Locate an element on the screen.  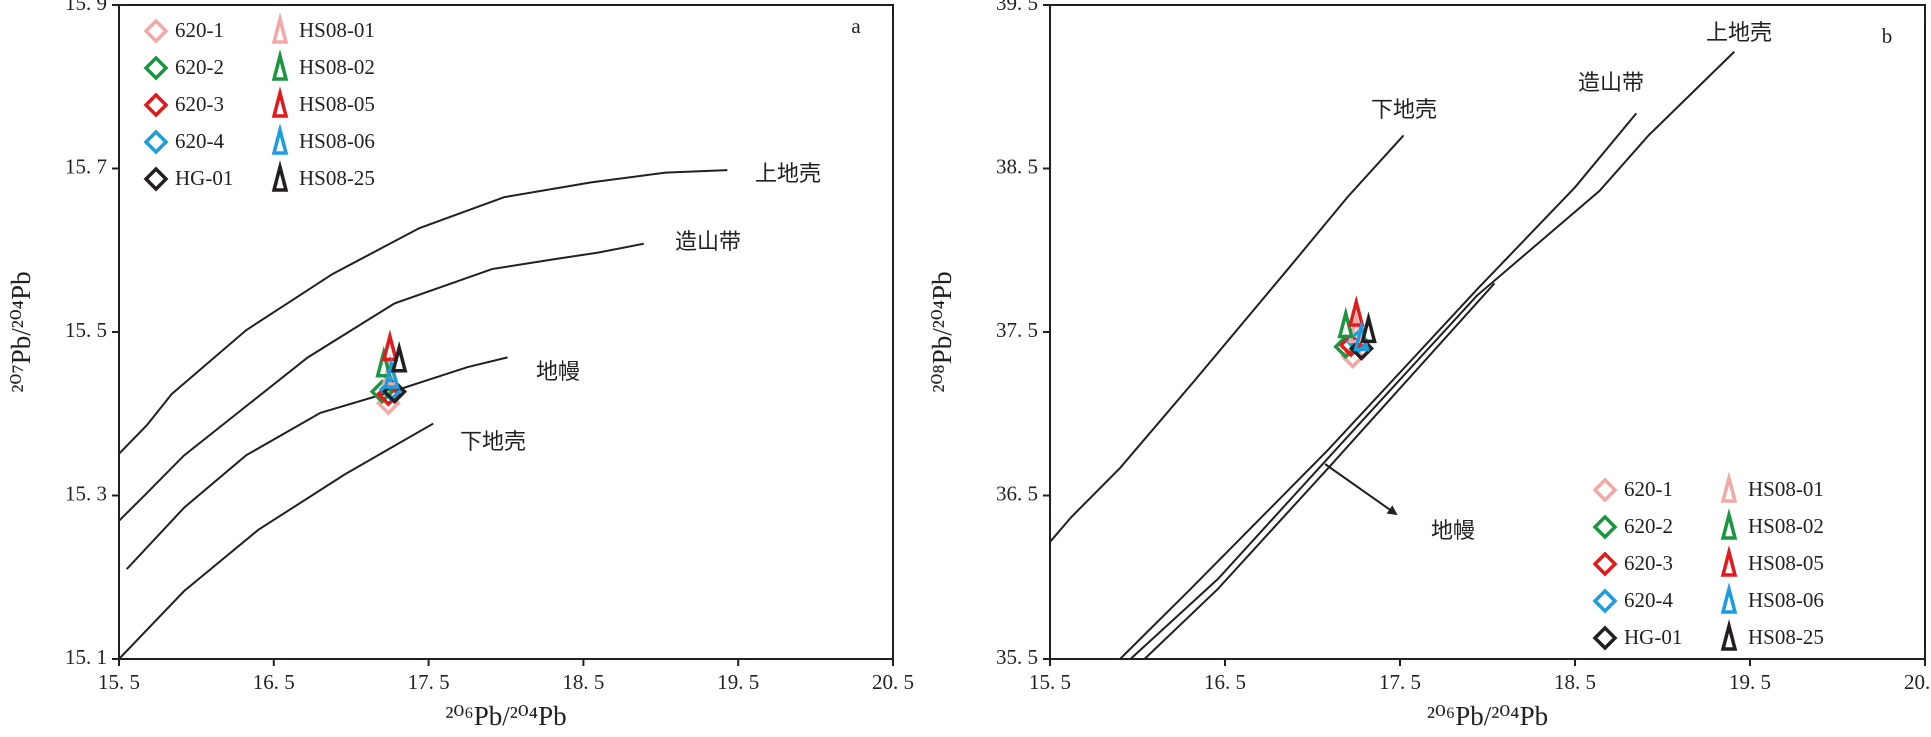
y-axis-label: ²⁰⁷Pb/²⁰⁴Pb is located at coordinates (21, 331).